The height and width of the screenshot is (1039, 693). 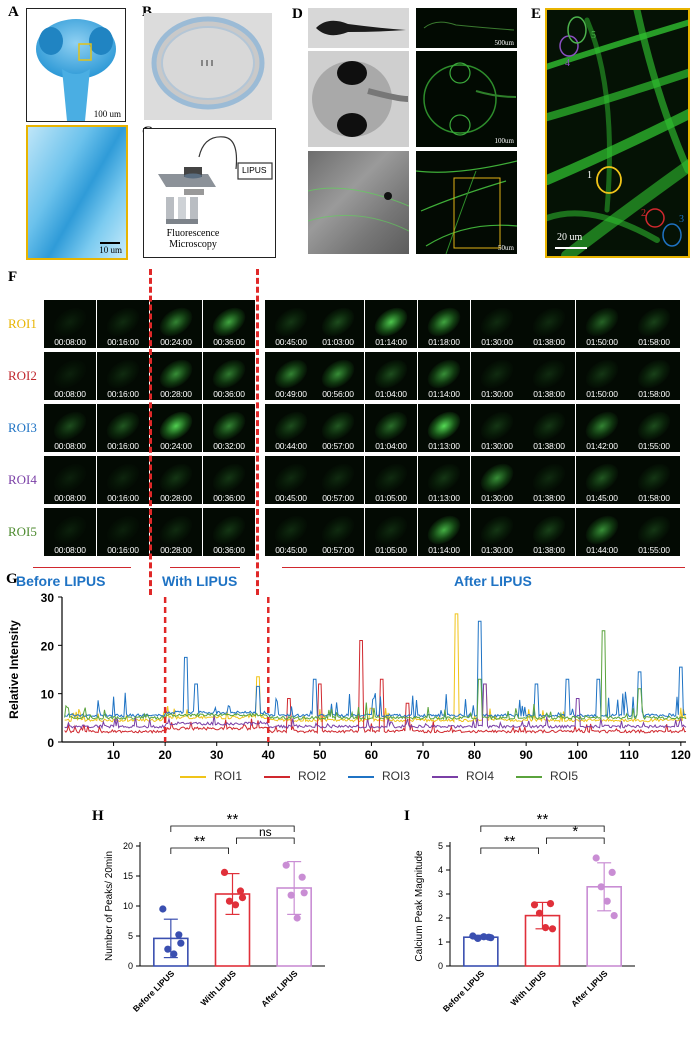 What do you see at coordinates (464, 991) in the screenshot?
I see `category-label: Before LIPUS` at bounding box center [464, 991].